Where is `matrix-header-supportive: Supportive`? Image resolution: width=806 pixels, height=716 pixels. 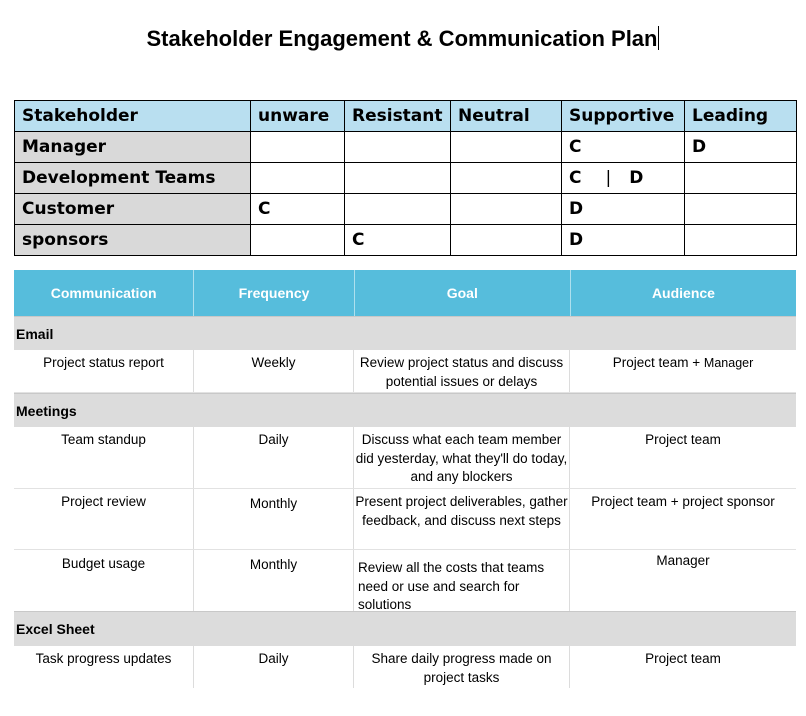 matrix-header-supportive: Supportive is located at coordinates (623, 116).